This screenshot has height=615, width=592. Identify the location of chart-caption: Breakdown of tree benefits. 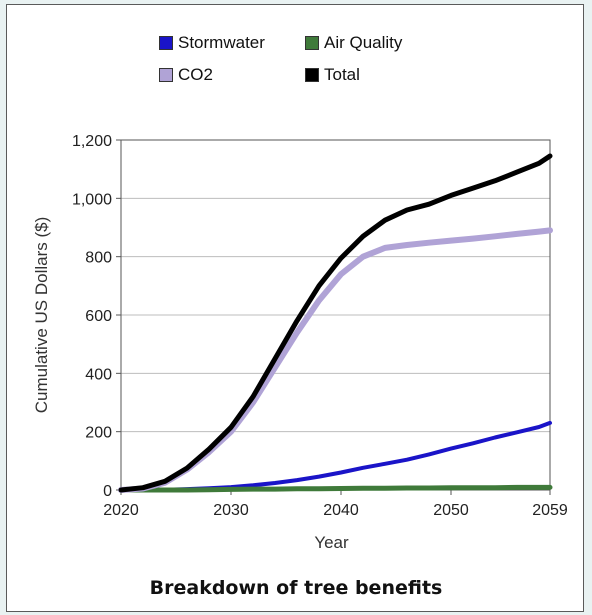
(296, 588).